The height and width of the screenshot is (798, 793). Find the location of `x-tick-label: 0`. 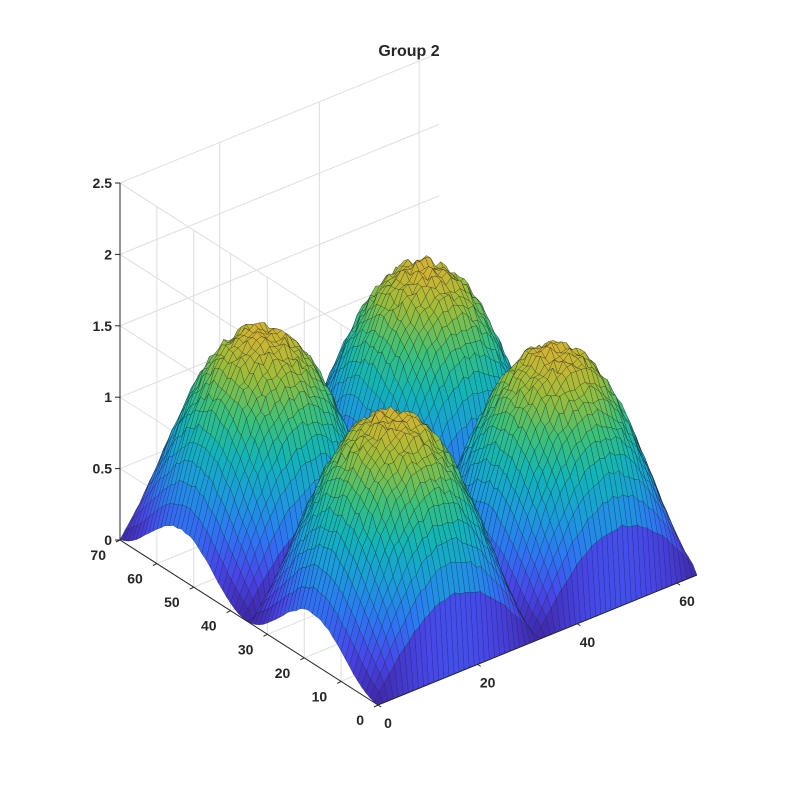

x-tick-label: 0 is located at coordinates (388, 723).